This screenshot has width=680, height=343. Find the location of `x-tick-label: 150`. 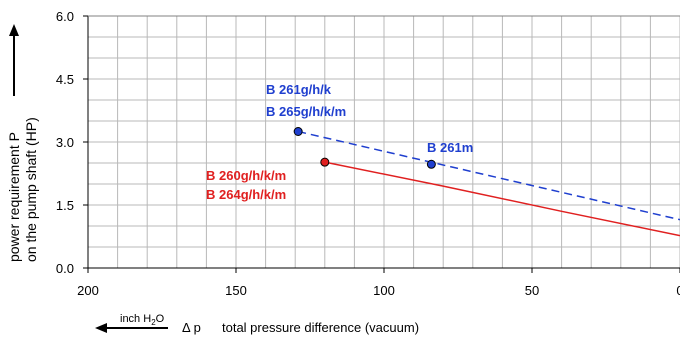

x-tick-label: 150 is located at coordinates (236, 290).